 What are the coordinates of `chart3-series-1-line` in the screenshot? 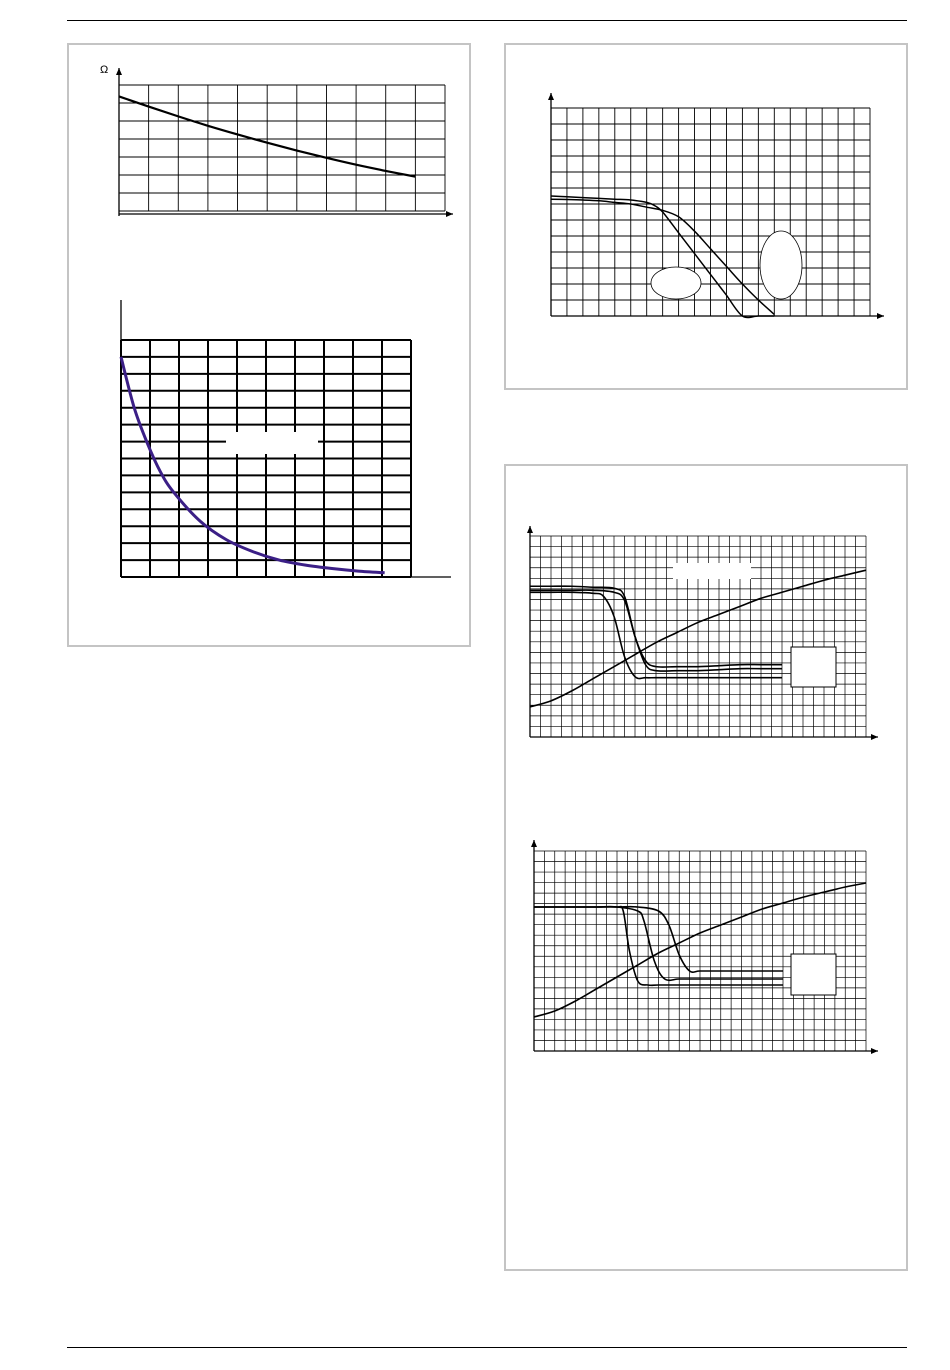 It's located at (662, 257).